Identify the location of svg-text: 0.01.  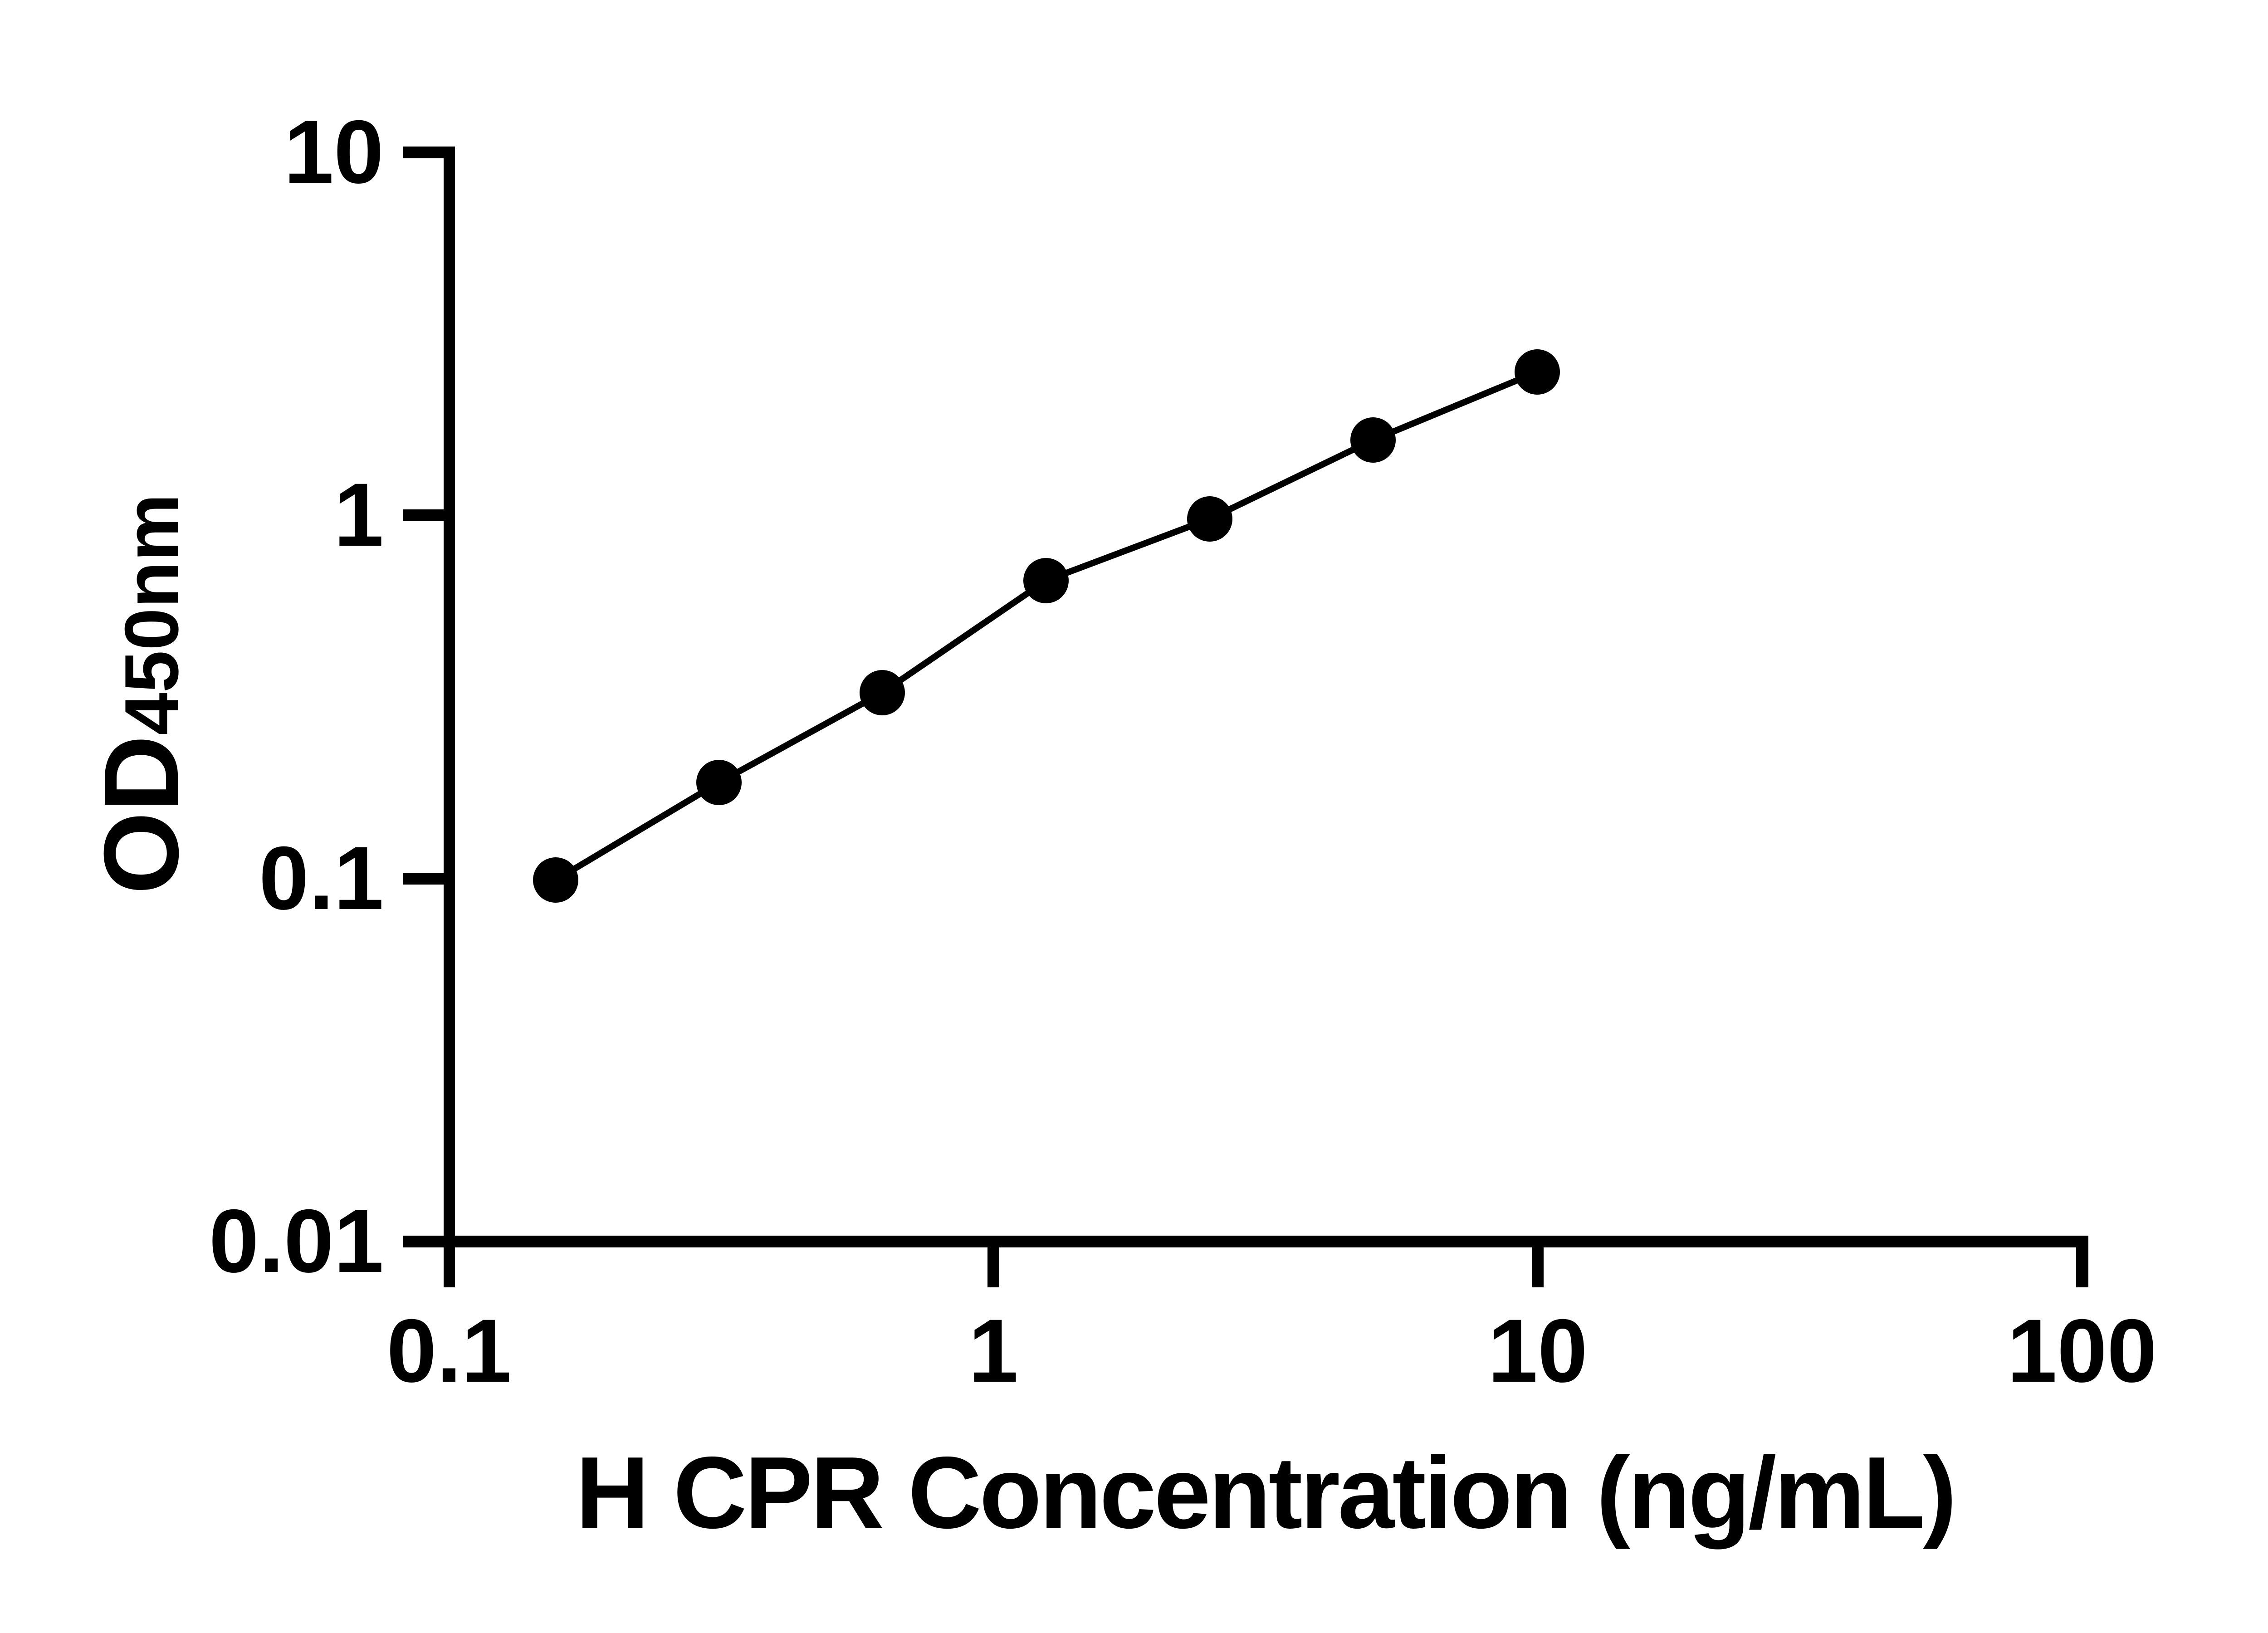
(297, 1241).